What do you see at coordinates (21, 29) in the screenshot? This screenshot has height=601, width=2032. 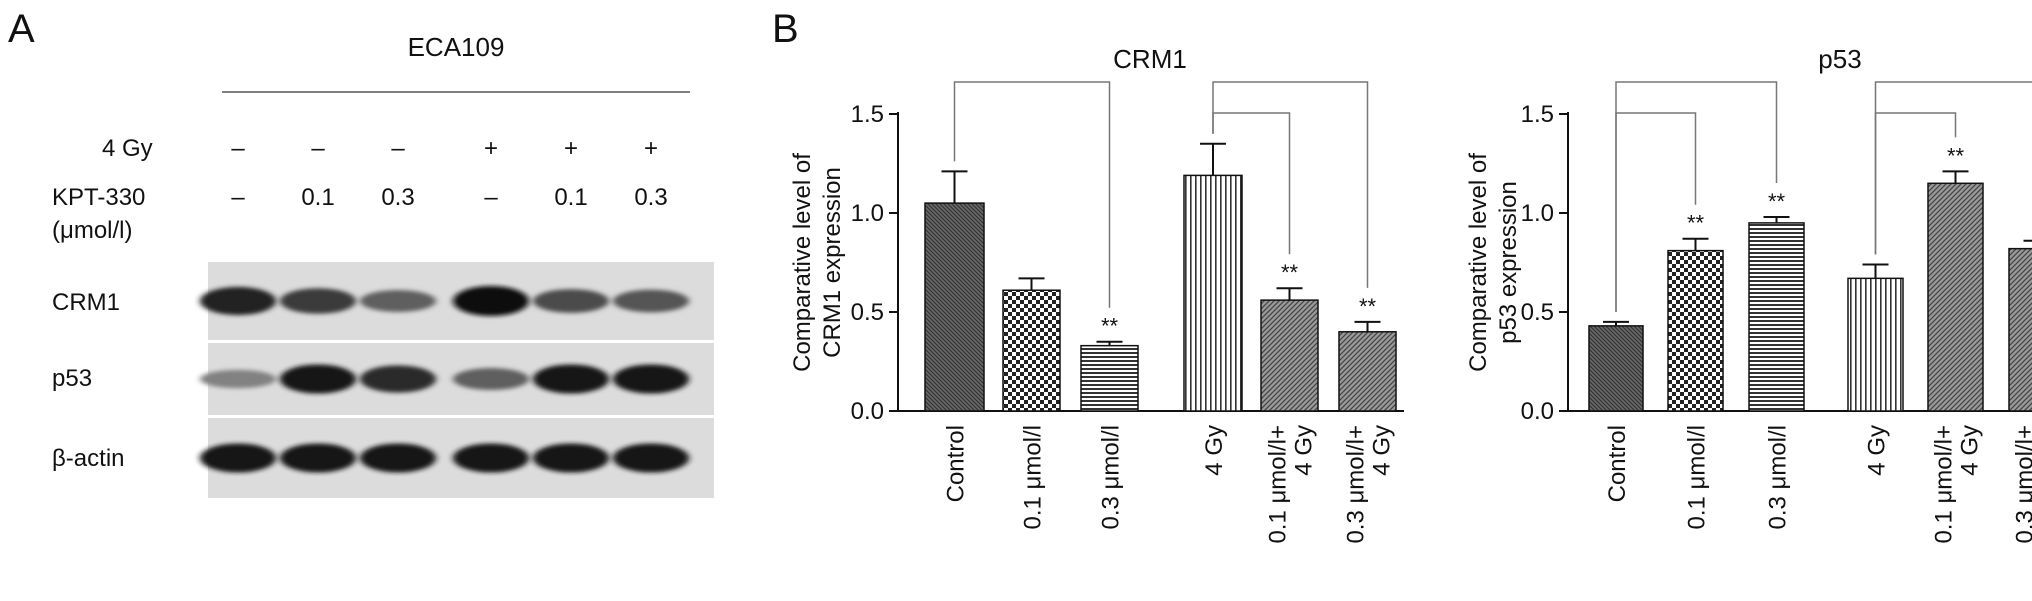 I see `panel-a-label: A` at bounding box center [21, 29].